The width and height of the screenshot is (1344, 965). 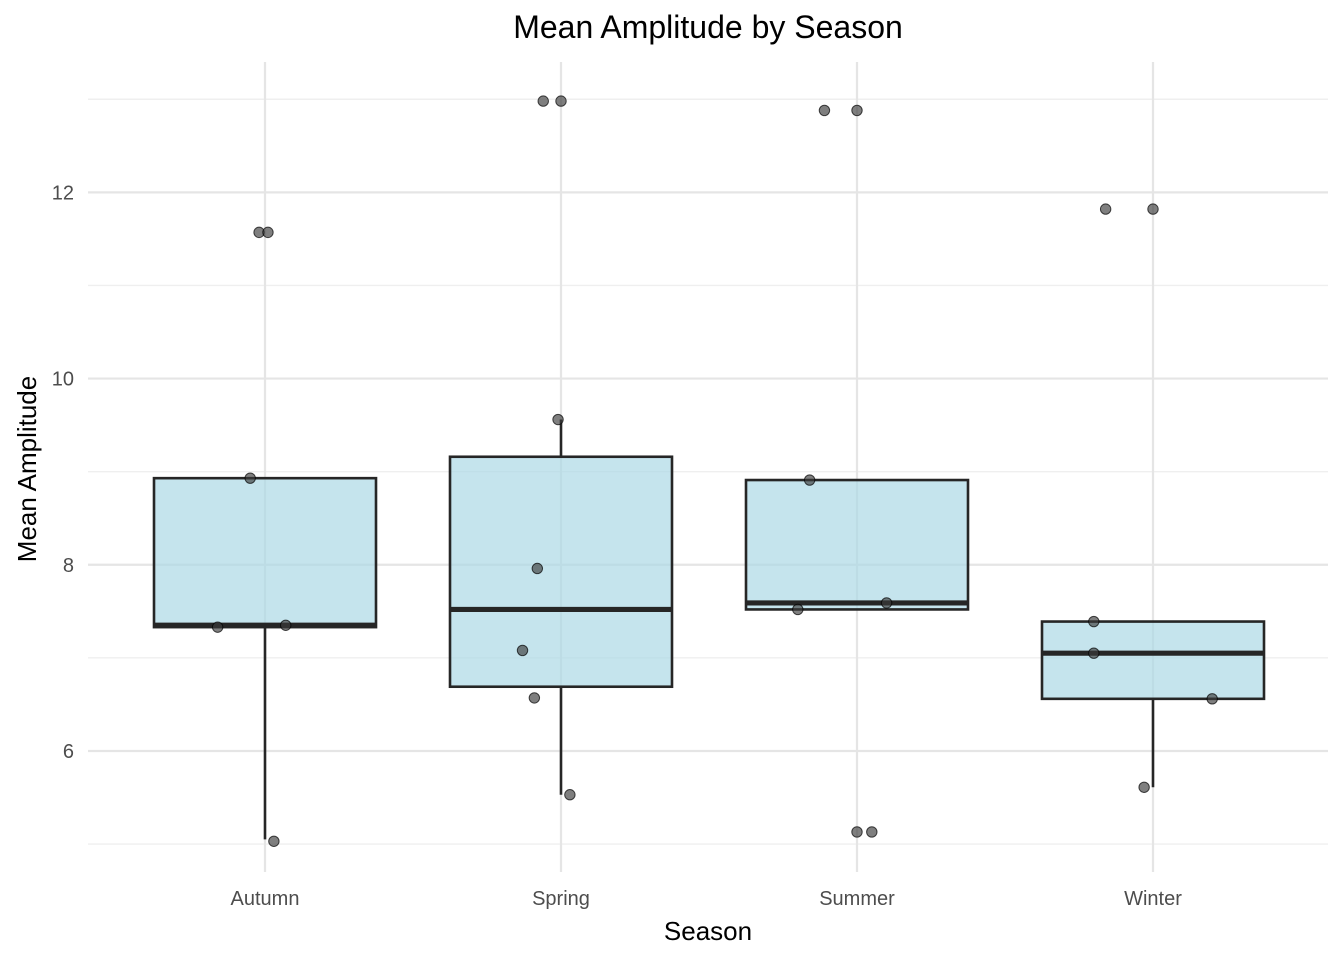 What do you see at coordinates (68, 752) in the screenshot?
I see `y-tick-label: 6` at bounding box center [68, 752].